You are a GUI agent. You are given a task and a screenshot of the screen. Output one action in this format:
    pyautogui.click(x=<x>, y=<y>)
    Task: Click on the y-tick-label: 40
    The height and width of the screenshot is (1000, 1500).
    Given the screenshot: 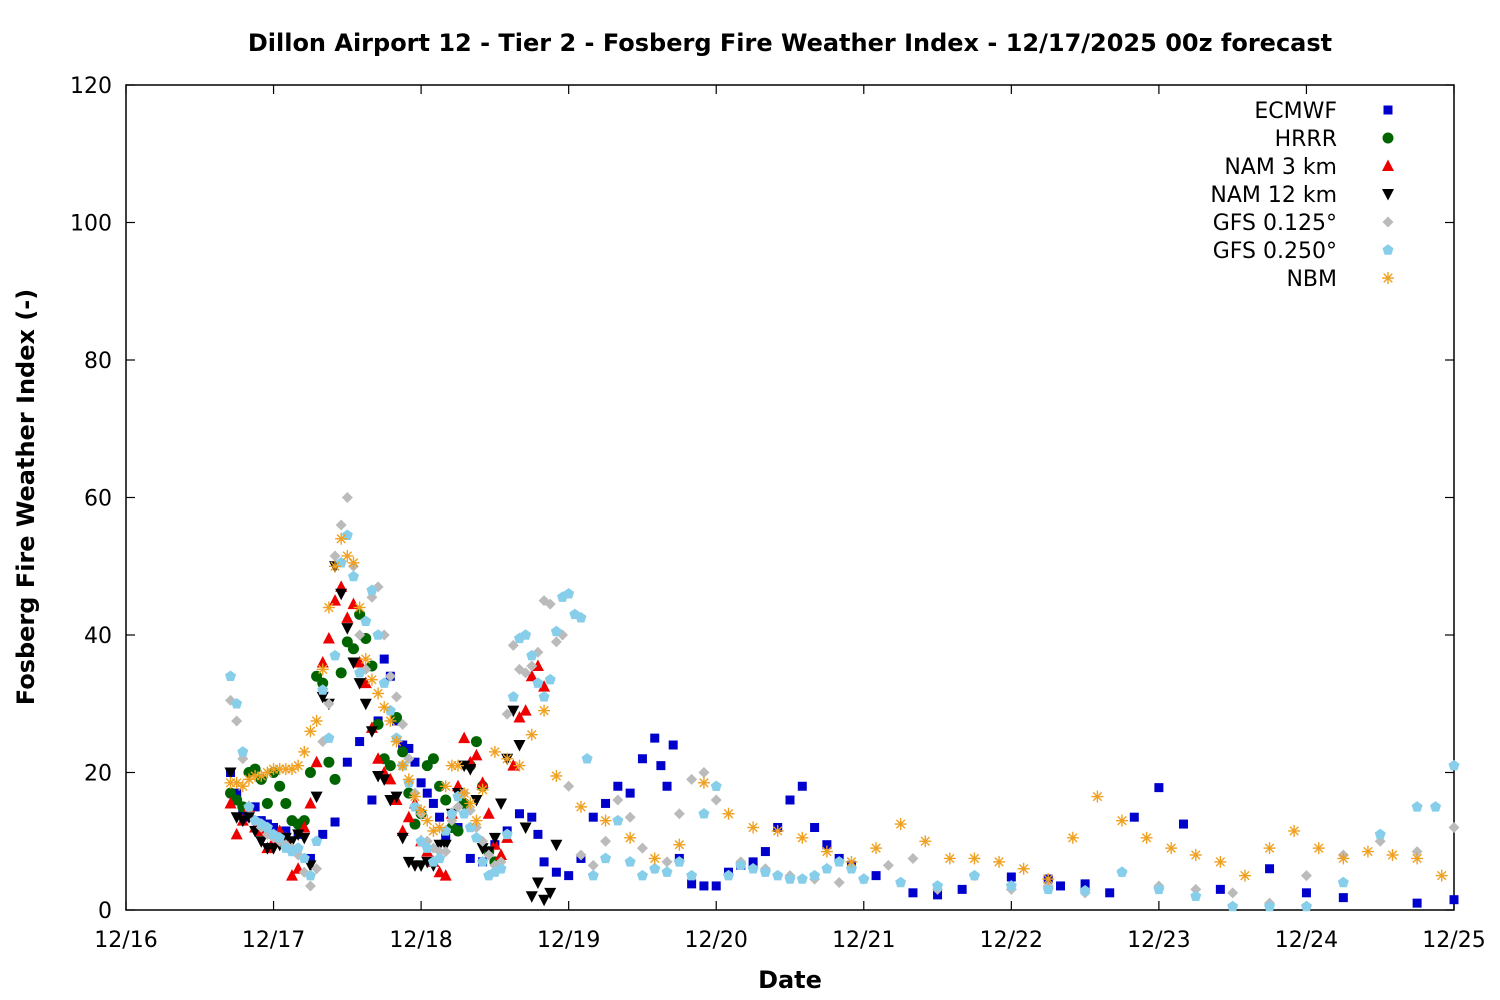 What is the action you would take?
    pyautogui.click(x=98, y=636)
    